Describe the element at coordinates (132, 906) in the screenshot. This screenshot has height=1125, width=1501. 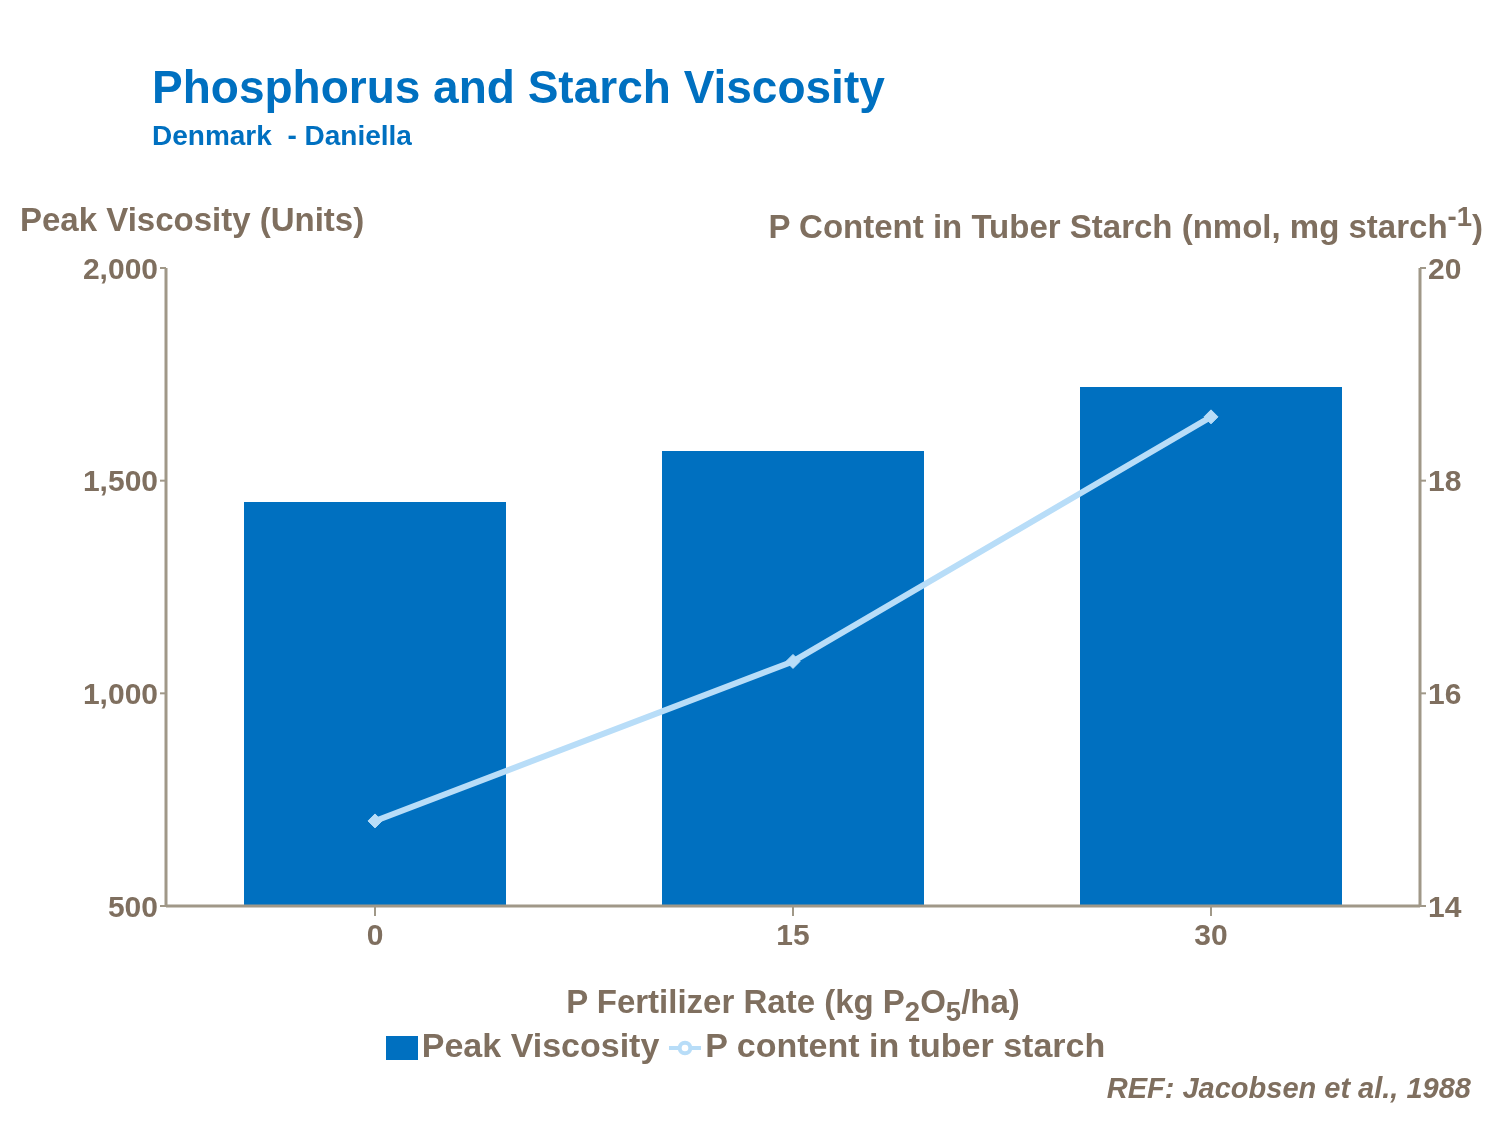
I see `y-tick-label: 500` at that location.